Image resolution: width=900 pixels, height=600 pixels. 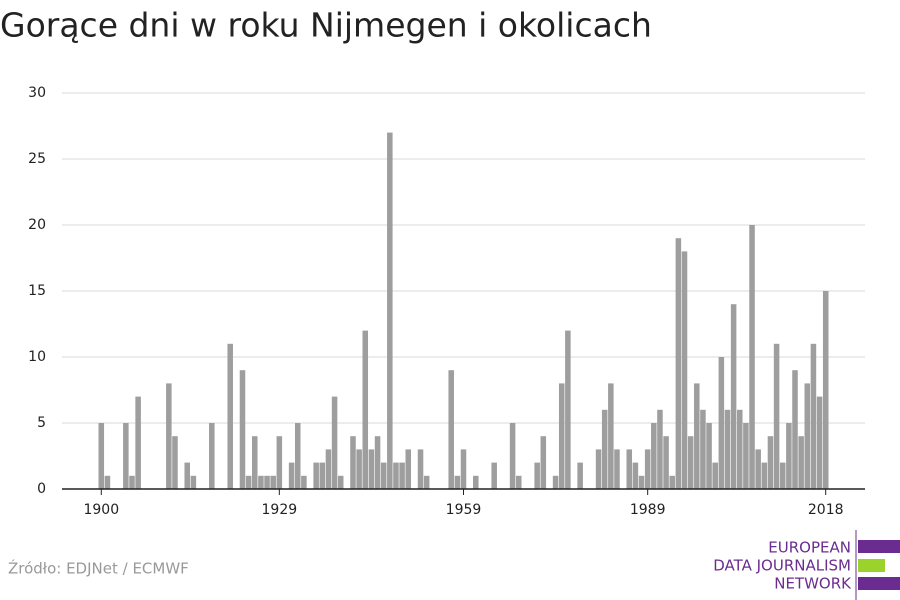 I want to click on y-tick-label: 20, so click(x=37, y=225).